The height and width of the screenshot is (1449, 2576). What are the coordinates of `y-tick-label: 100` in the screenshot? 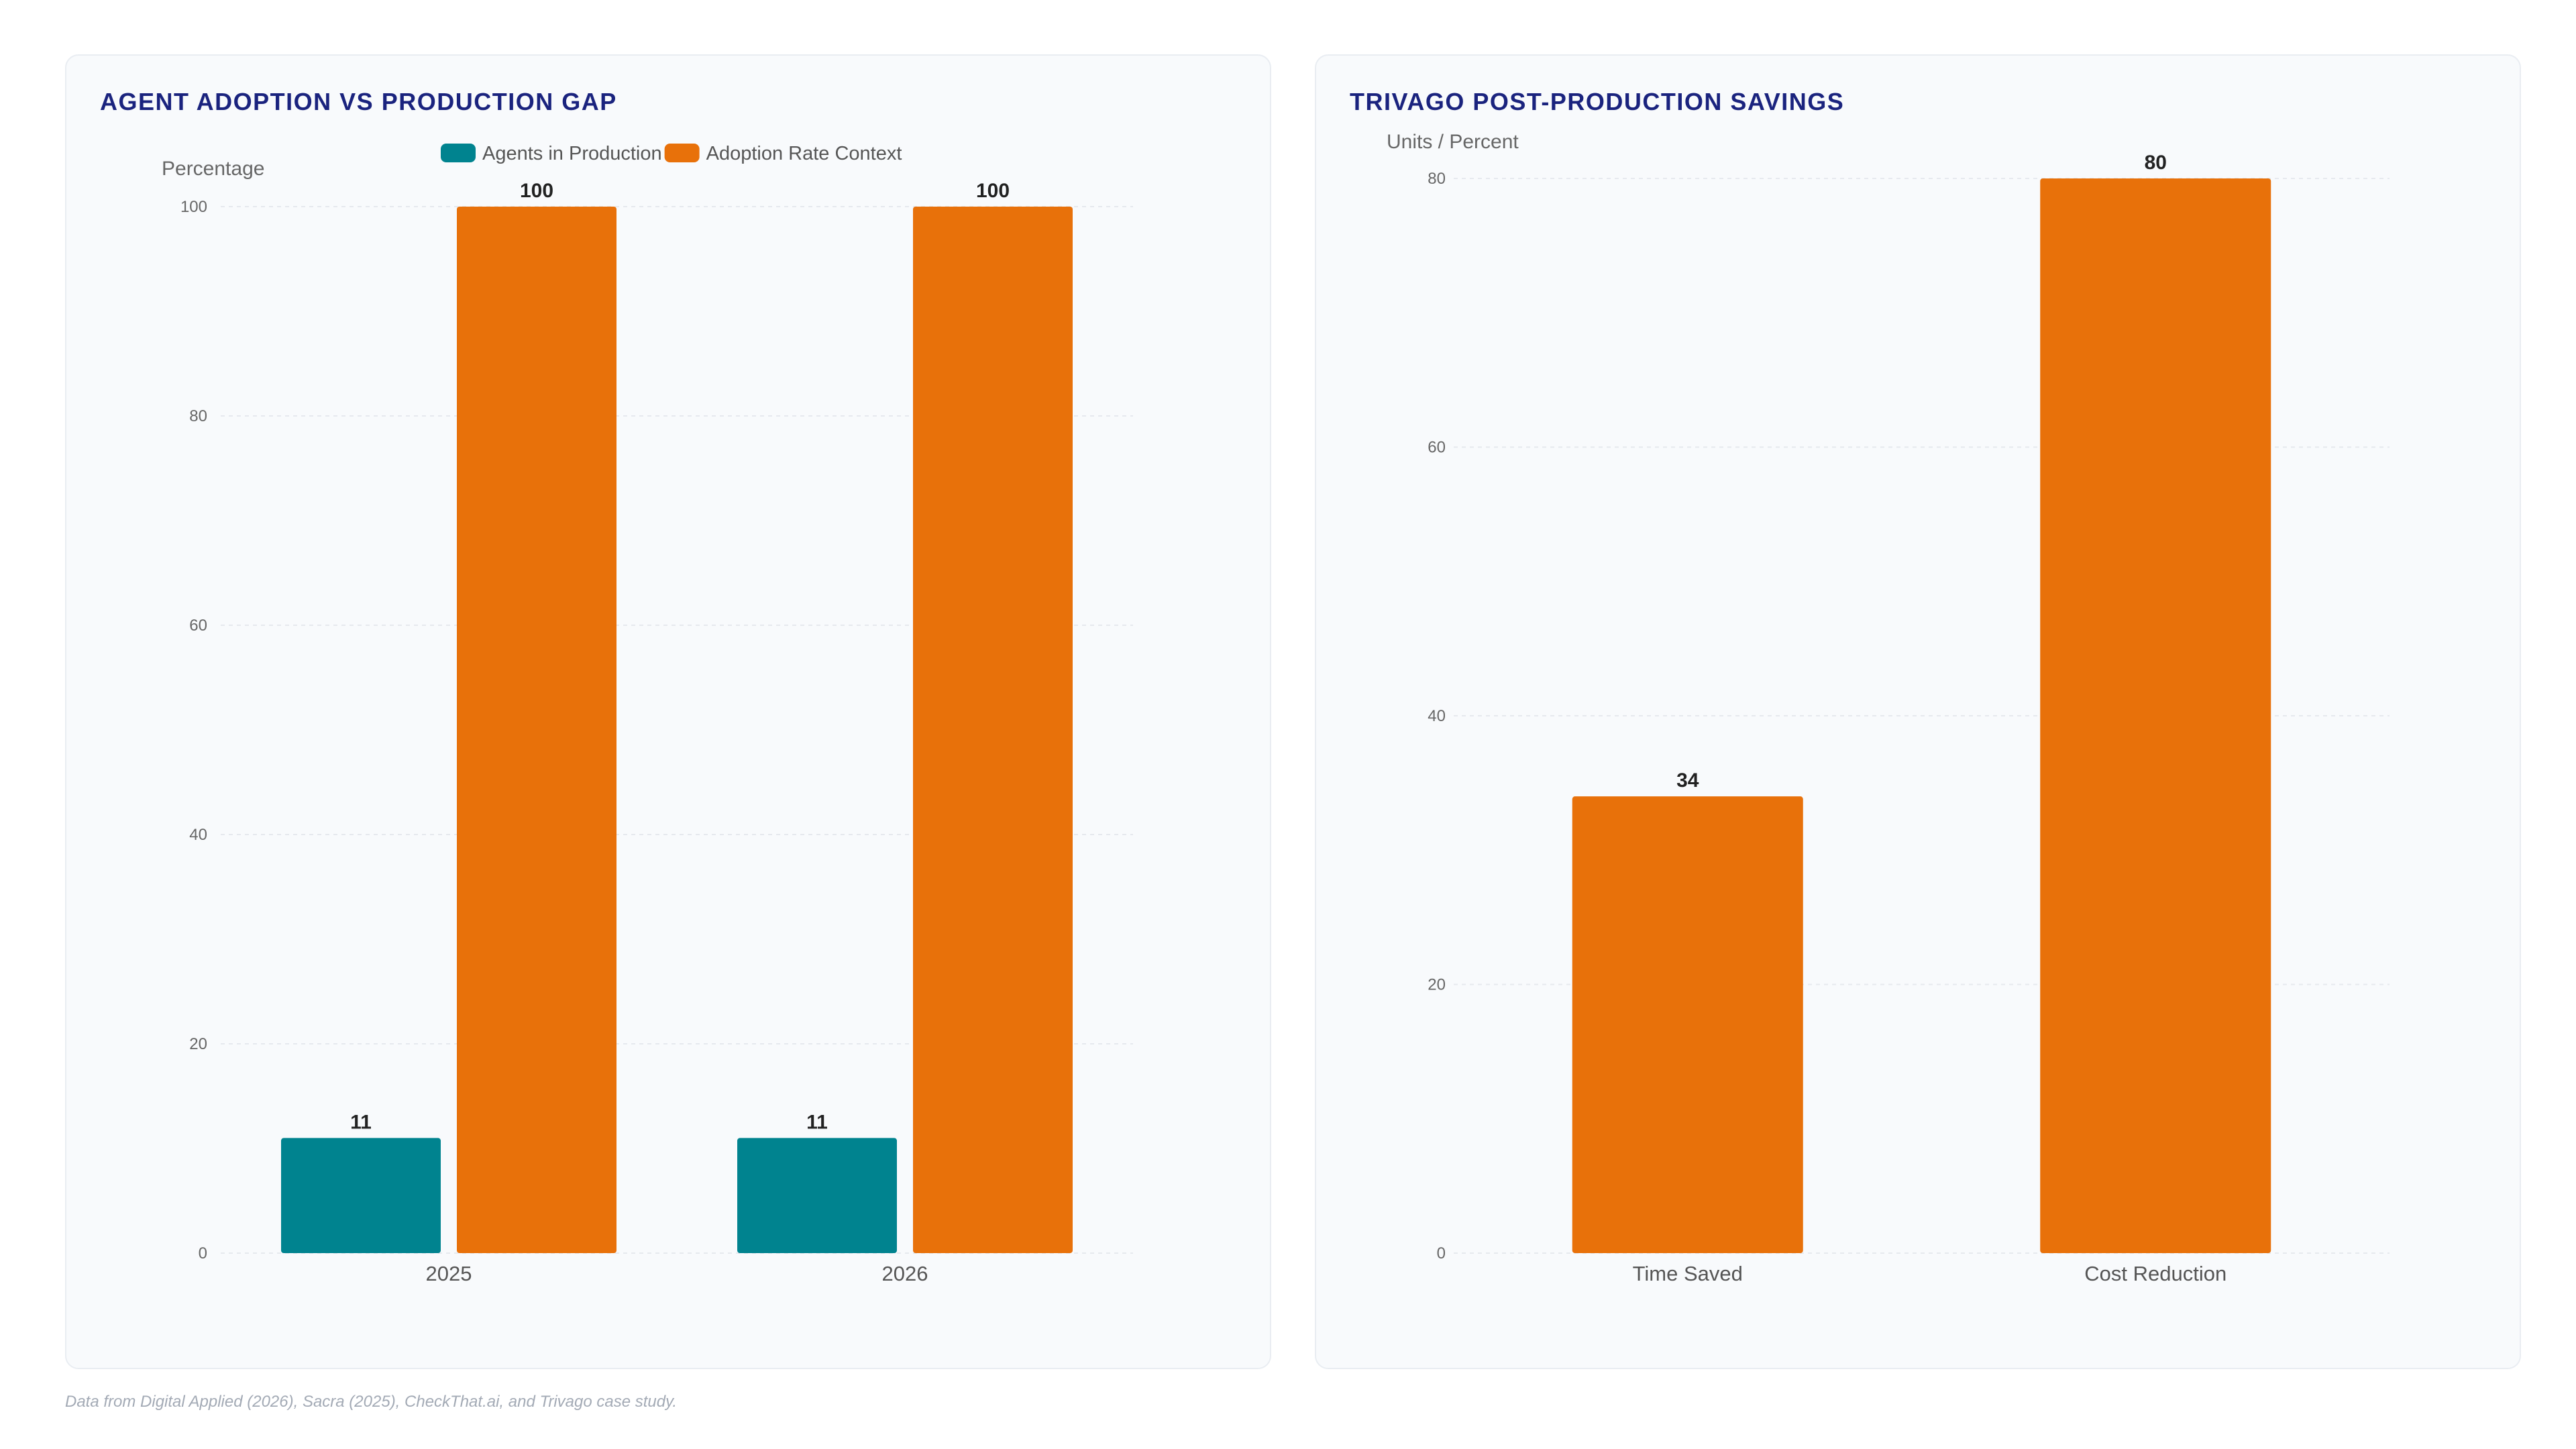 It's located at (193, 207).